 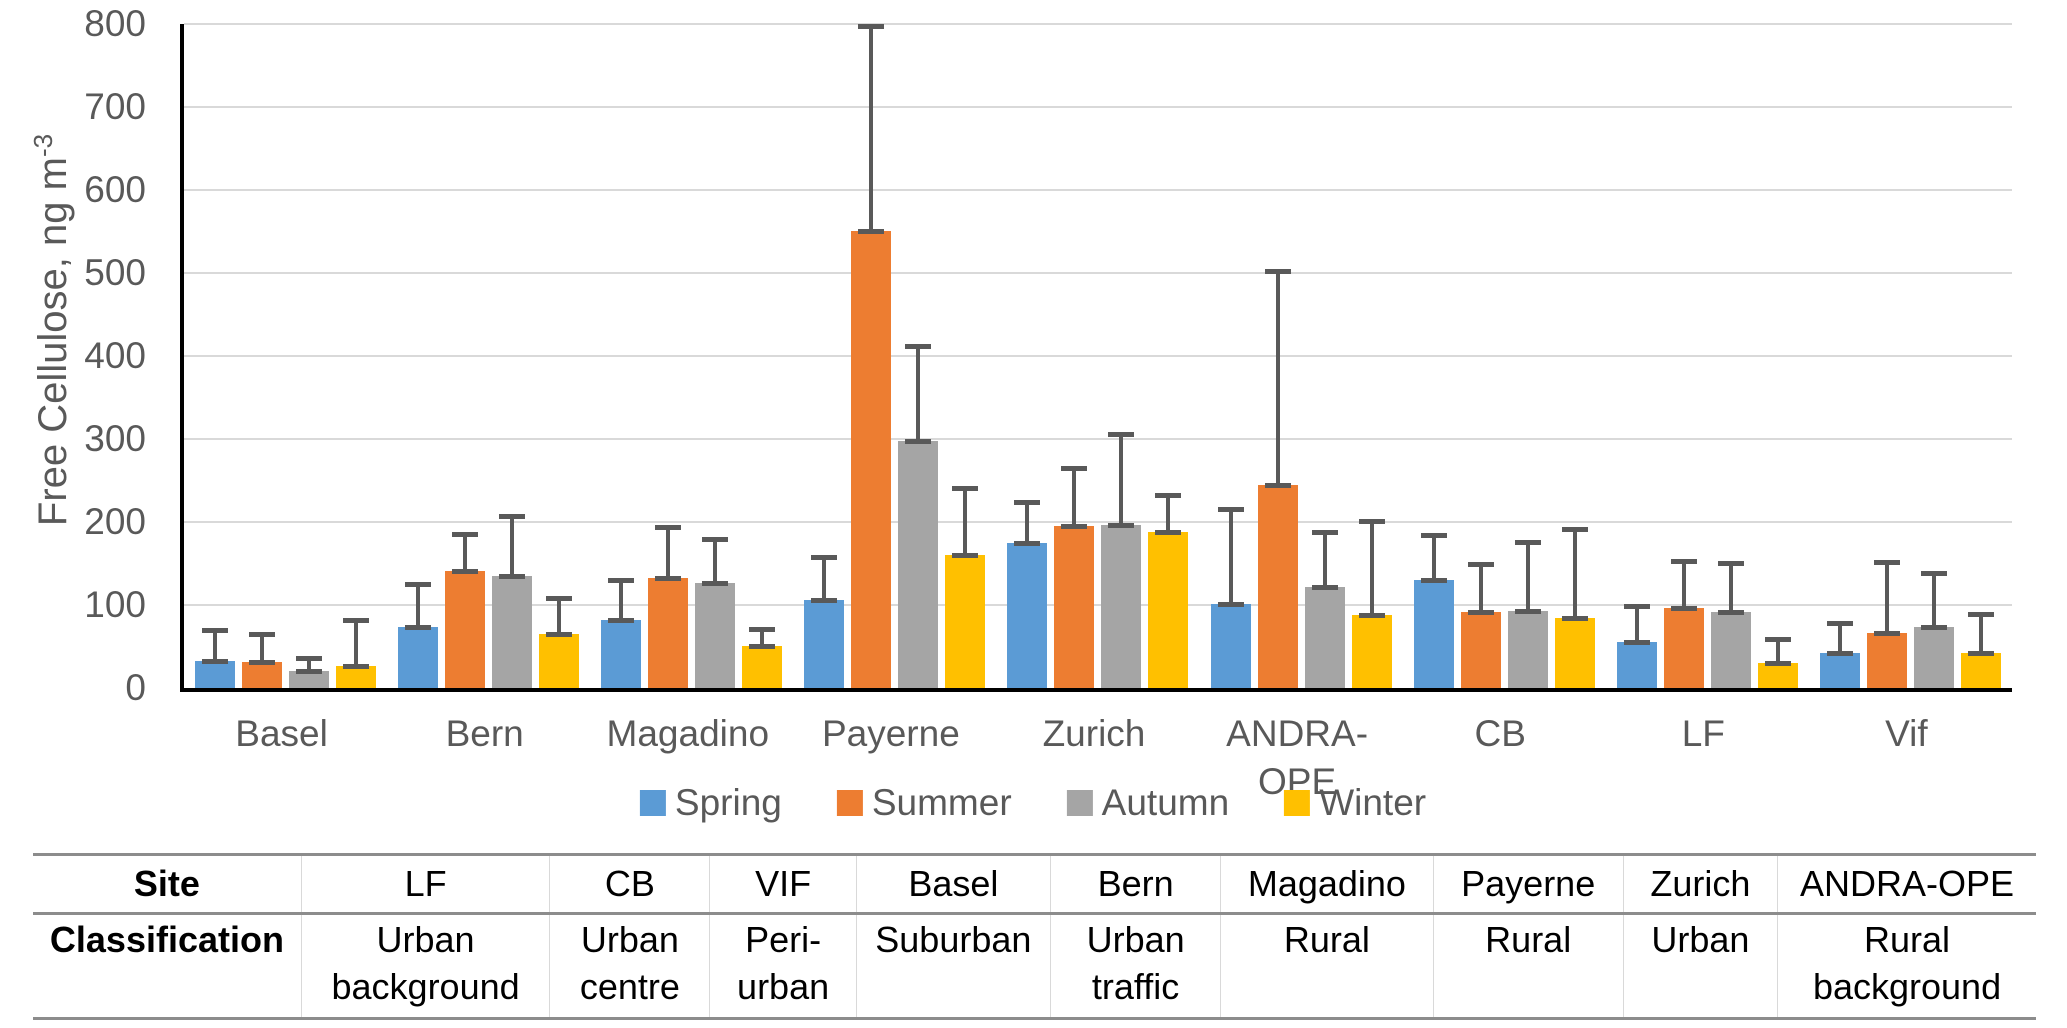 I want to click on table-cell: Payerne, so click(x=1528, y=884).